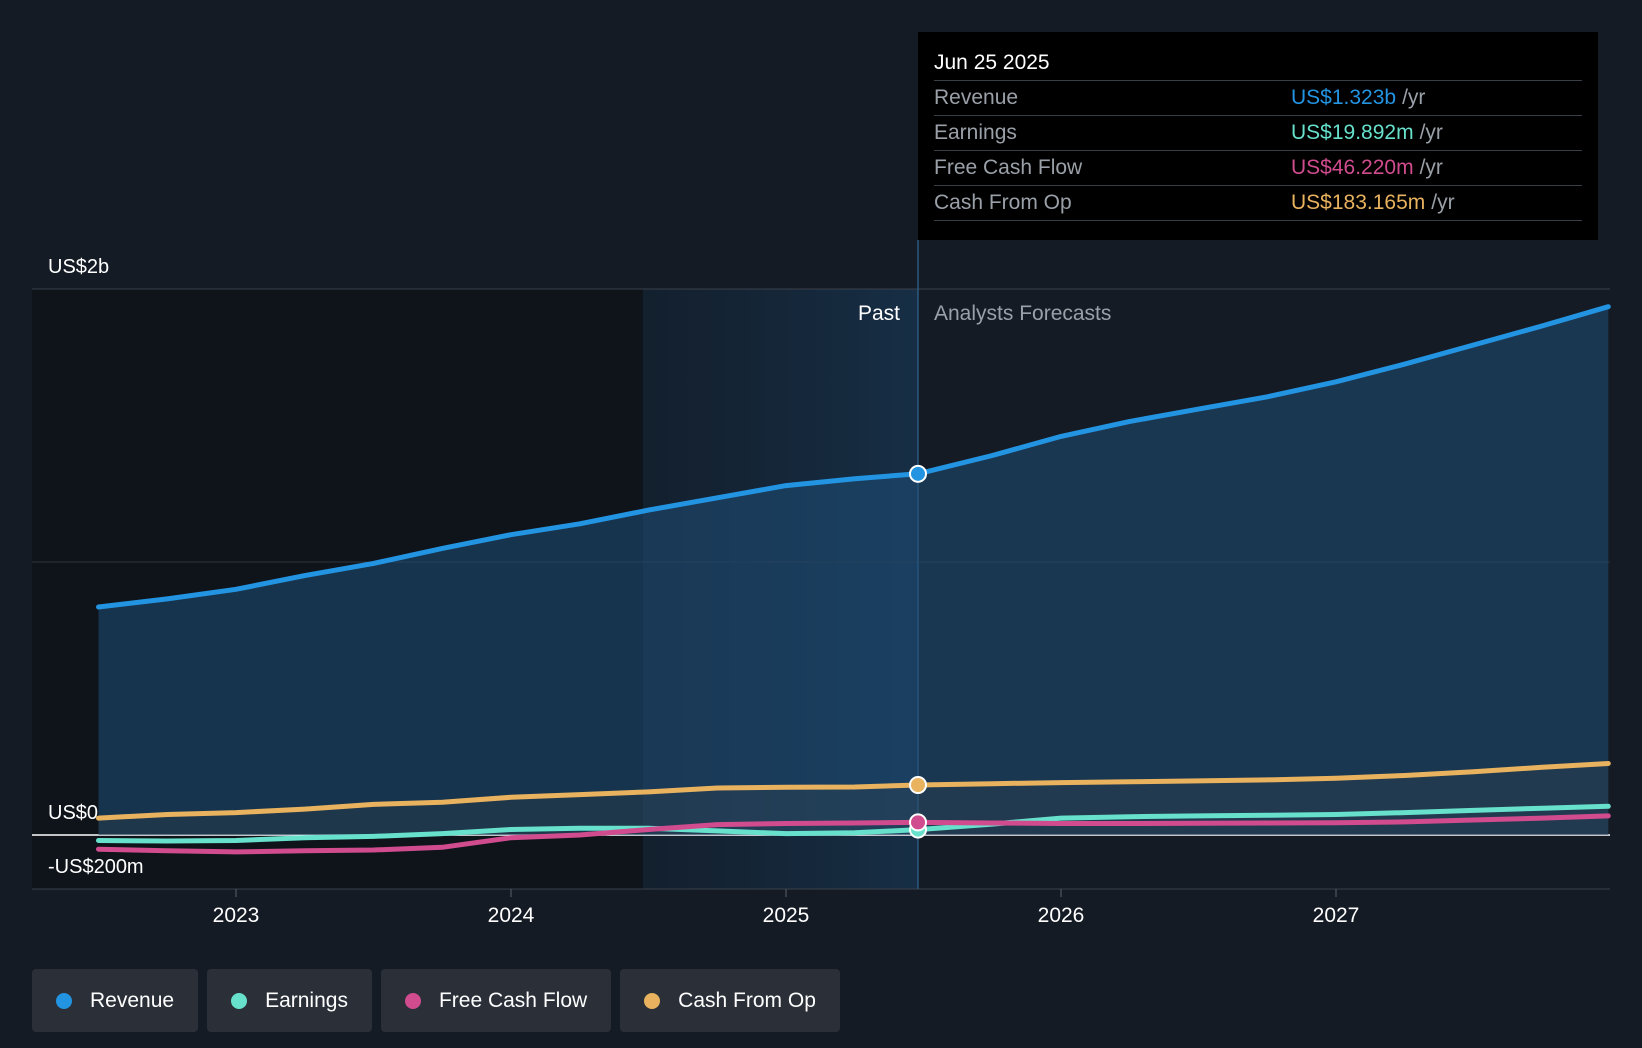 This screenshot has height=1048, width=1642. What do you see at coordinates (1258, 203) in the screenshot?
I see `tooltip-row-cash-from-op: Cash From Op US$183.165m /yr` at bounding box center [1258, 203].